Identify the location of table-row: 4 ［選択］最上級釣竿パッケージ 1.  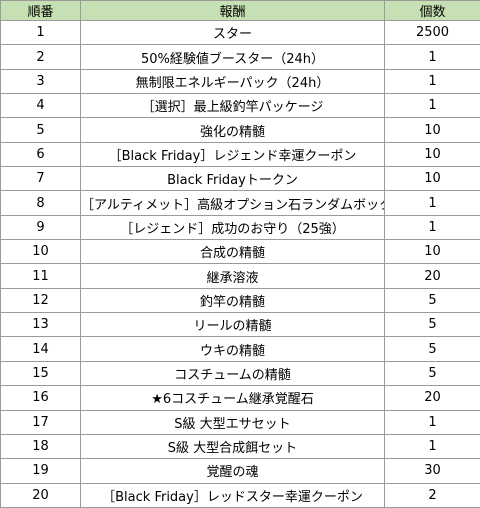
(240, 106).